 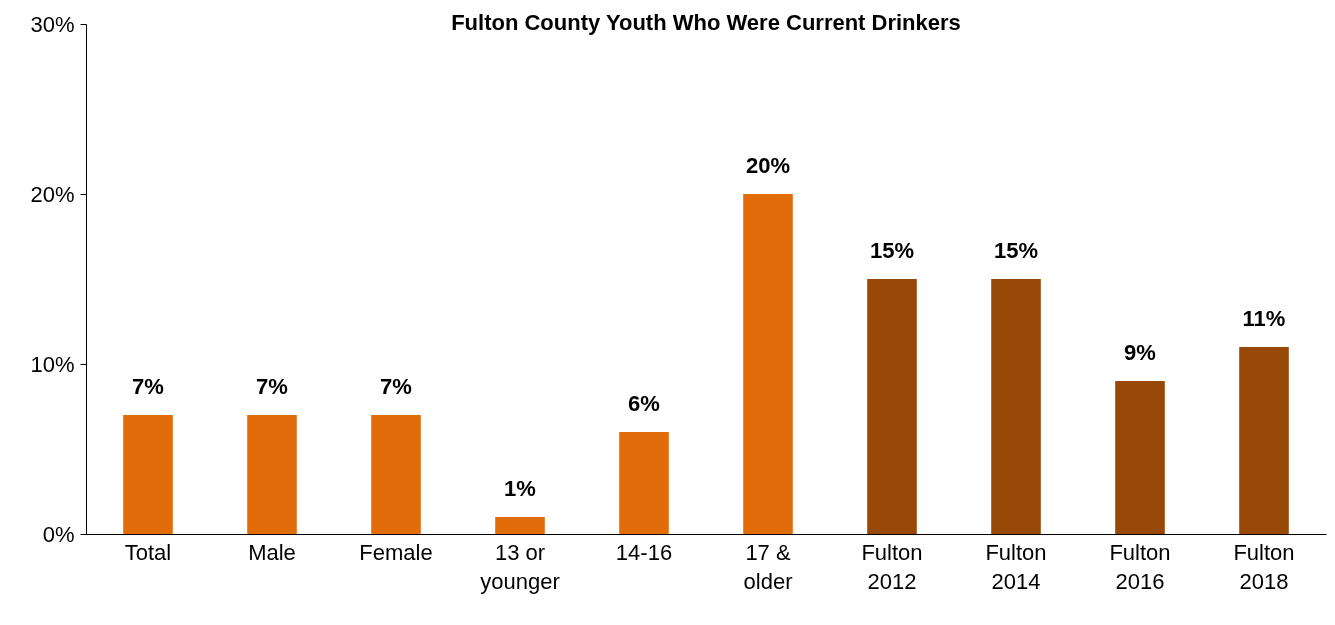 I want to click on data-label: 11%, so click(x=1264, y=318).